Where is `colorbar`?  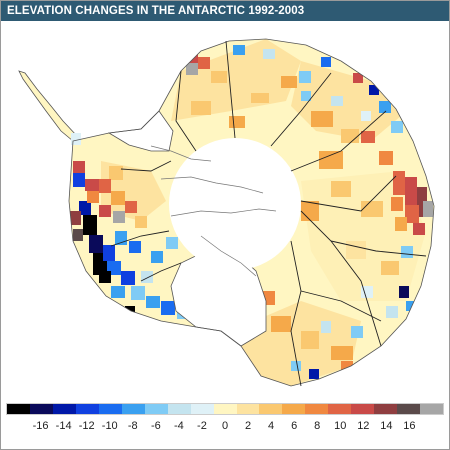 colorbar is located at coordinates (225, 409).